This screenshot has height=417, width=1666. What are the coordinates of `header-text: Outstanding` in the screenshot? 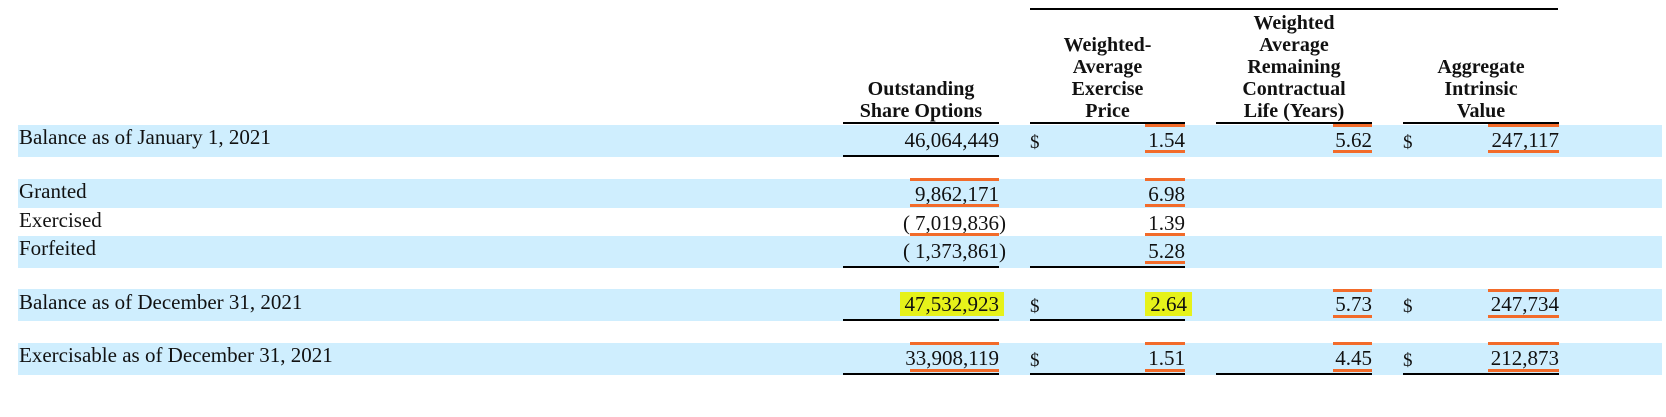 It's located at (921, 89).